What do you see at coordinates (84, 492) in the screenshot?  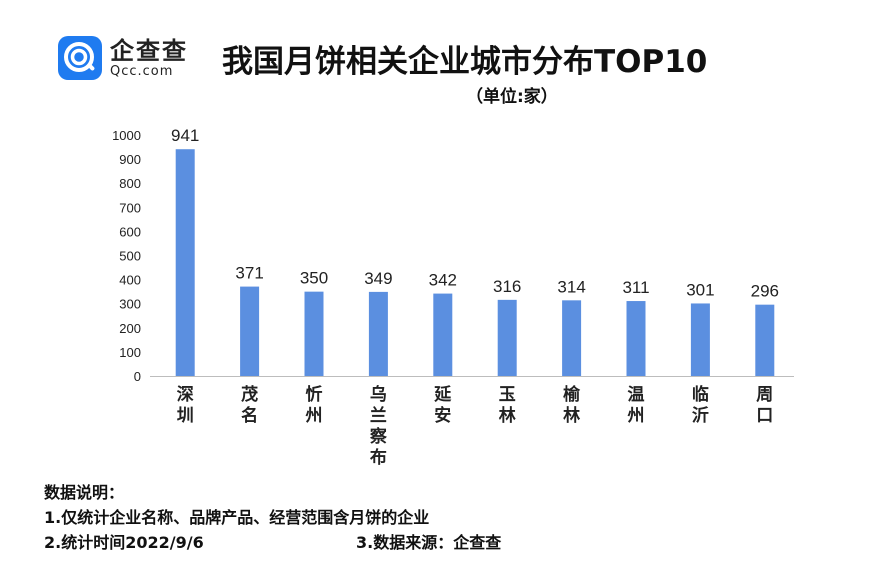 I see `notes-heading: 数据说明：` at bounding box center [84, 492].